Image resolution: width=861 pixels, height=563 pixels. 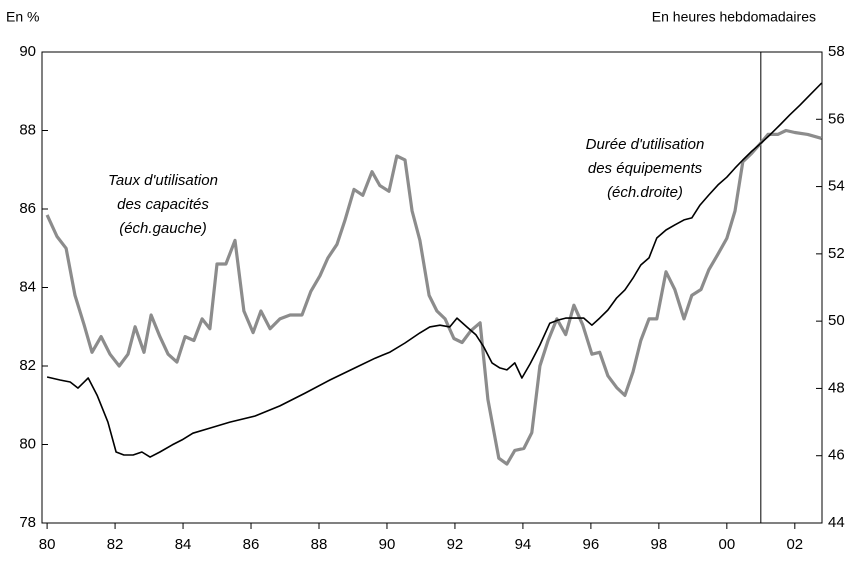 What do you see at coordinates (47, 544) in the screenshot?
I see `x-tick-label: 80` at bounding box center [47, 544].